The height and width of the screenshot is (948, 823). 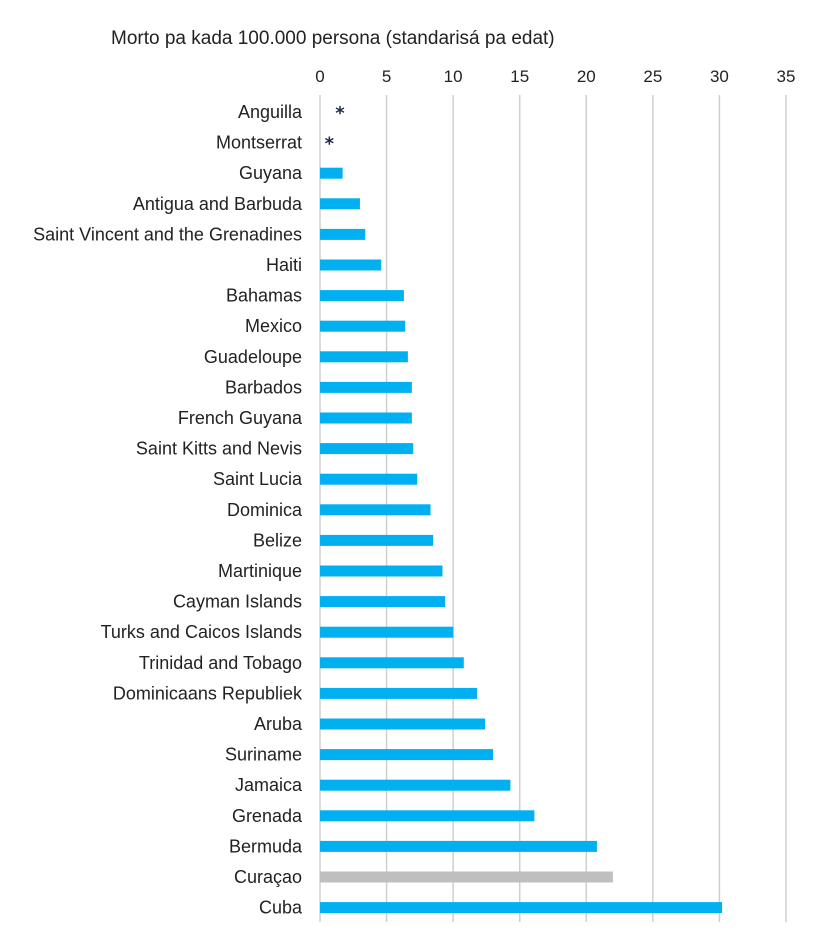 What do you see at coordinates (786, 76) in the screenshot?
I see `x-tick-label: 35` at bounding box center [786, 76].